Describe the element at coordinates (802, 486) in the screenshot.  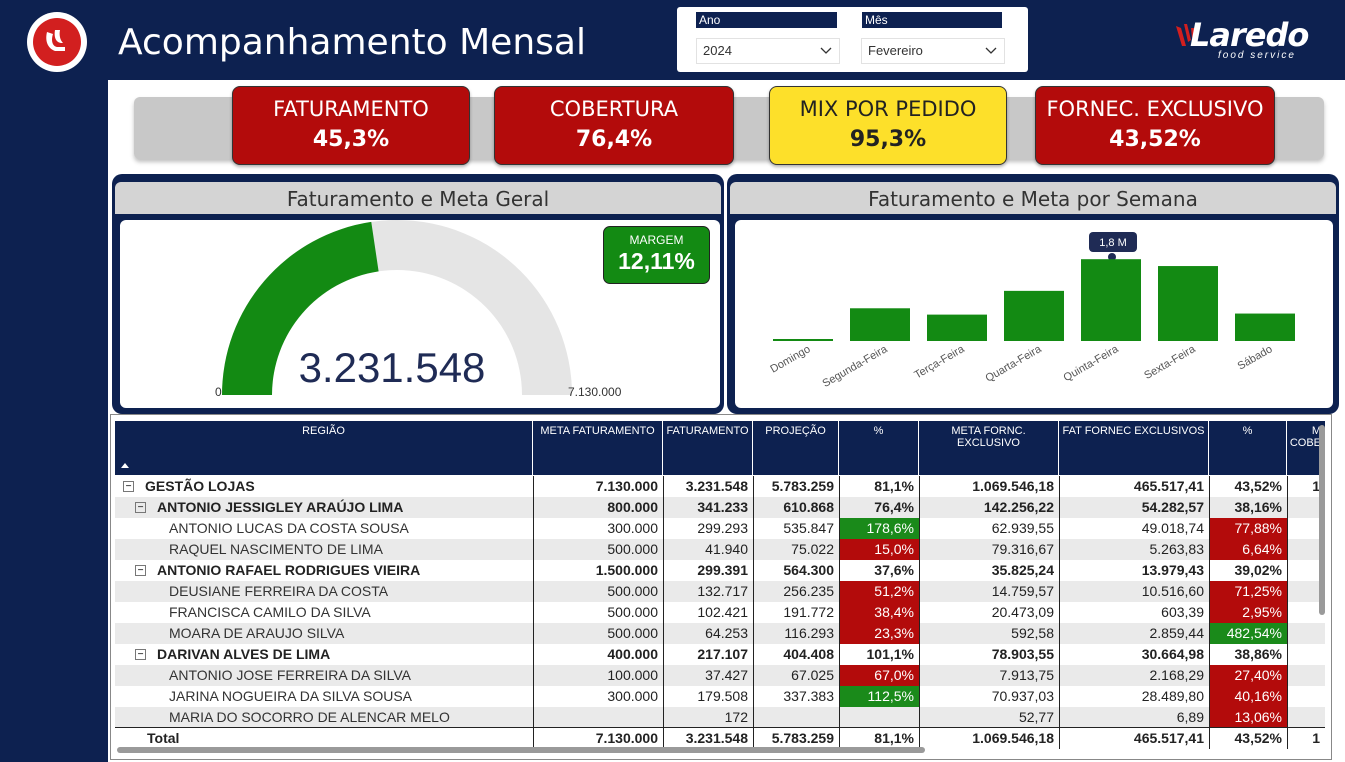
I see `table-cell-proj: 5.783.259` at that location.